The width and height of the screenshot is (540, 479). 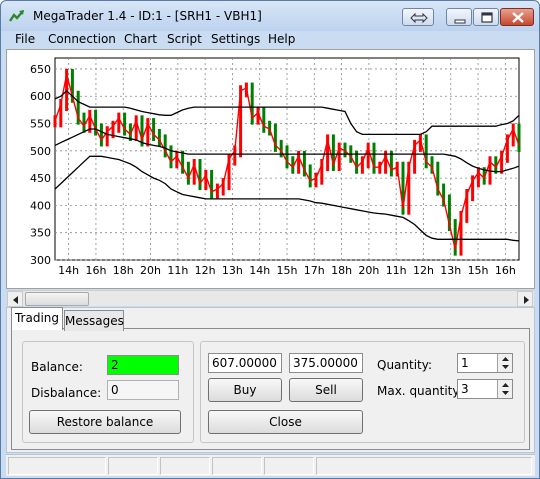 I want to click on maximize-button, so click(x=486, y=17).